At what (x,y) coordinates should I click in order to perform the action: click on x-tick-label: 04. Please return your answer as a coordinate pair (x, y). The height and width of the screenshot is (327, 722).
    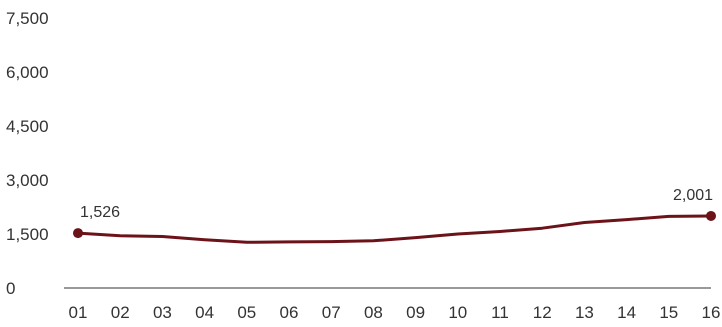
    Looking at the image, I should click on (204, 312).